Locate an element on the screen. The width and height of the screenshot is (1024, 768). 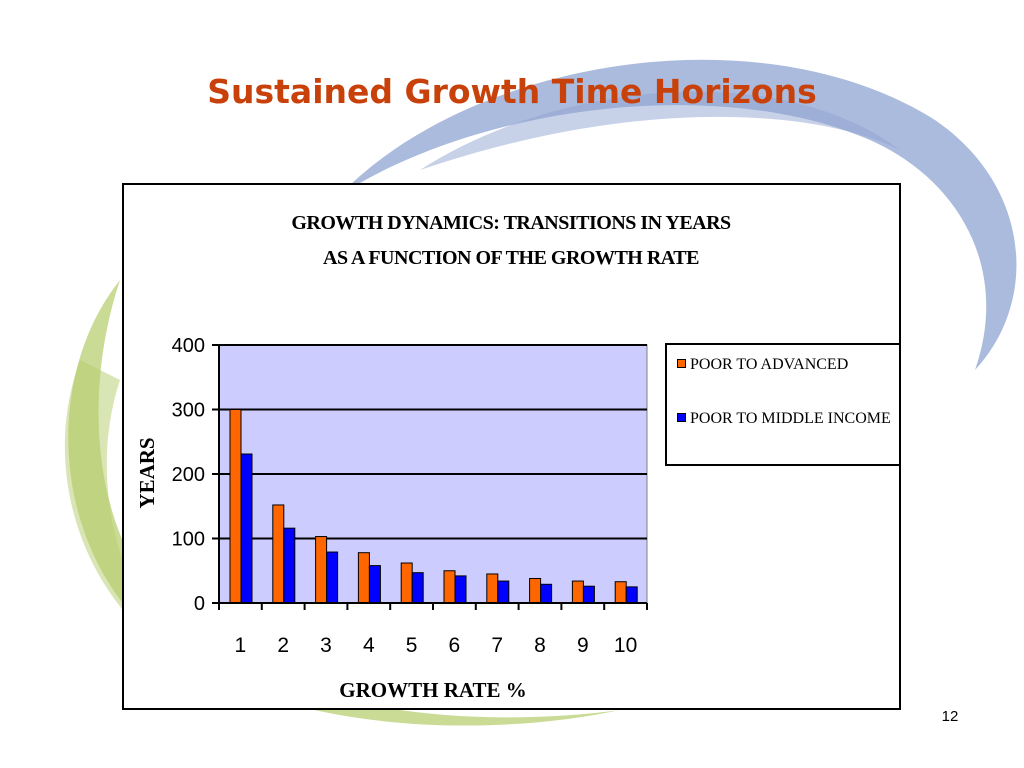
x-tick-label: 6 is located at coordinates (455, 645).